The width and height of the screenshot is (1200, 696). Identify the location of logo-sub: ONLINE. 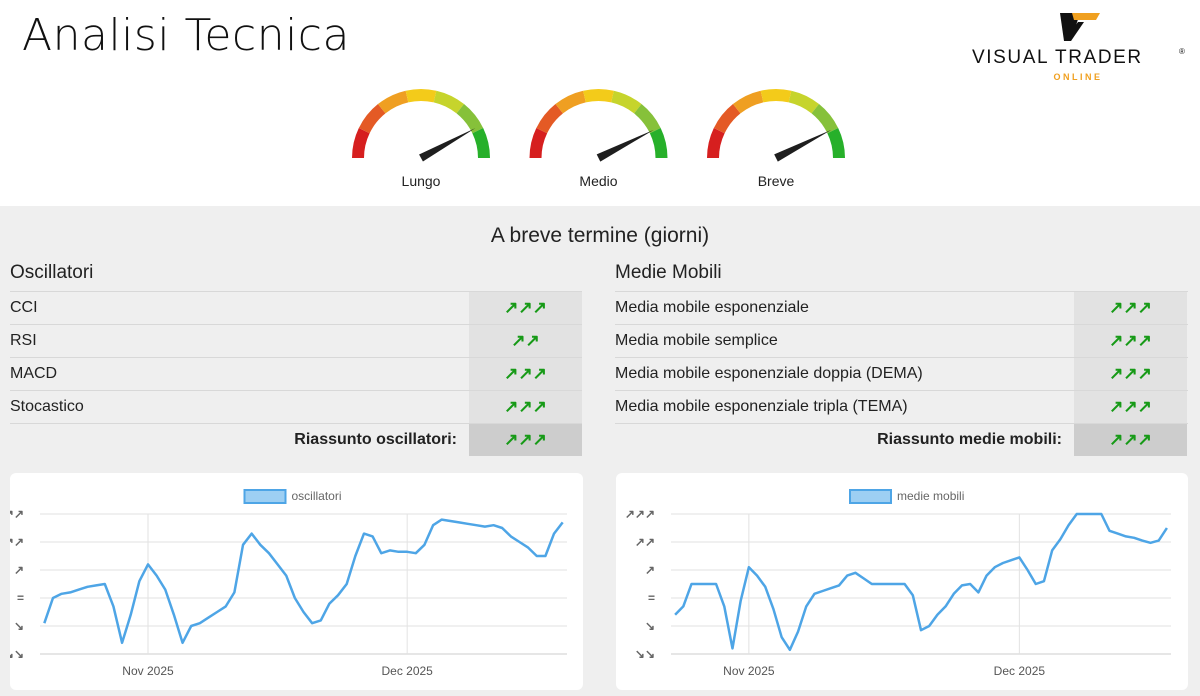
(1077, 77).